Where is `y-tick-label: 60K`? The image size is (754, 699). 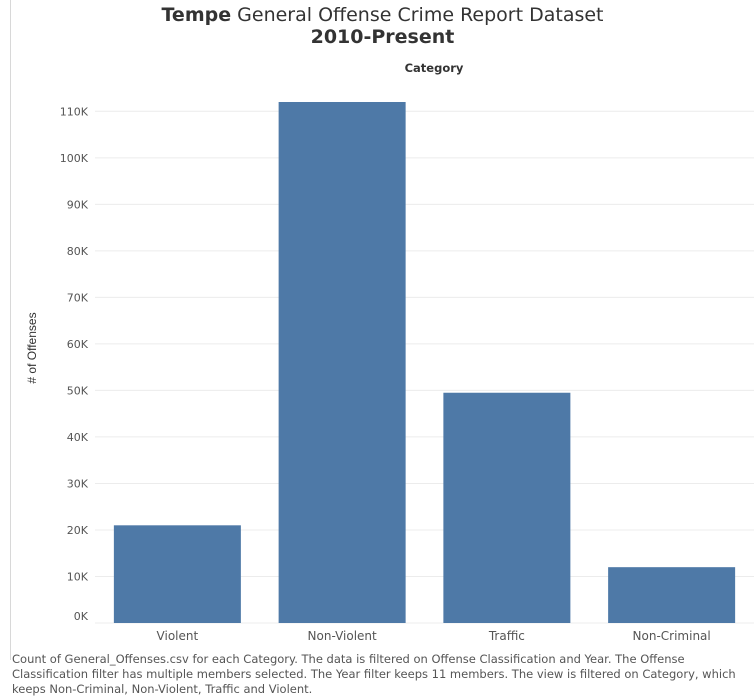
y-tick-label: 60K is located at coordinates (78, 344).